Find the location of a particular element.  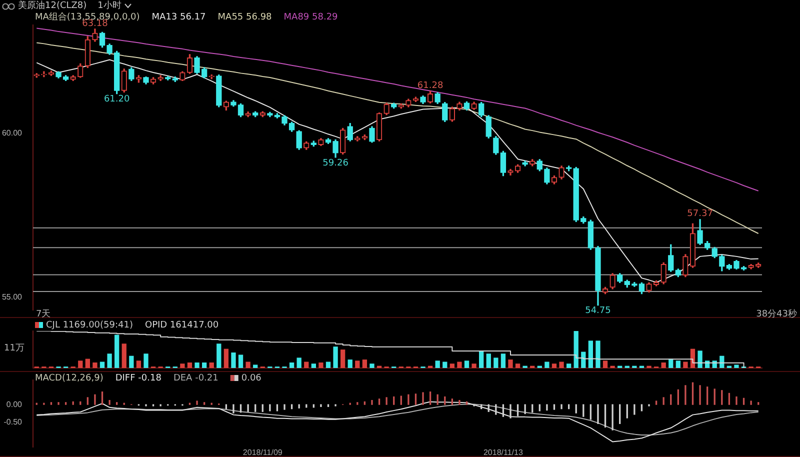

text: MA55 56.98 is located at coordinates (245, 17).